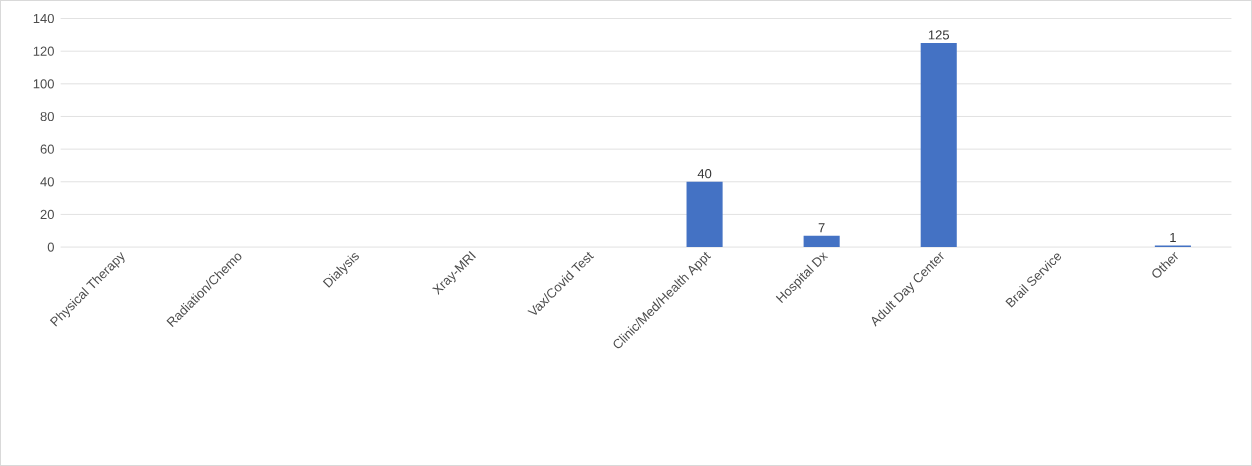  I want to click on y-tick-label: 40, so click(47, 182).